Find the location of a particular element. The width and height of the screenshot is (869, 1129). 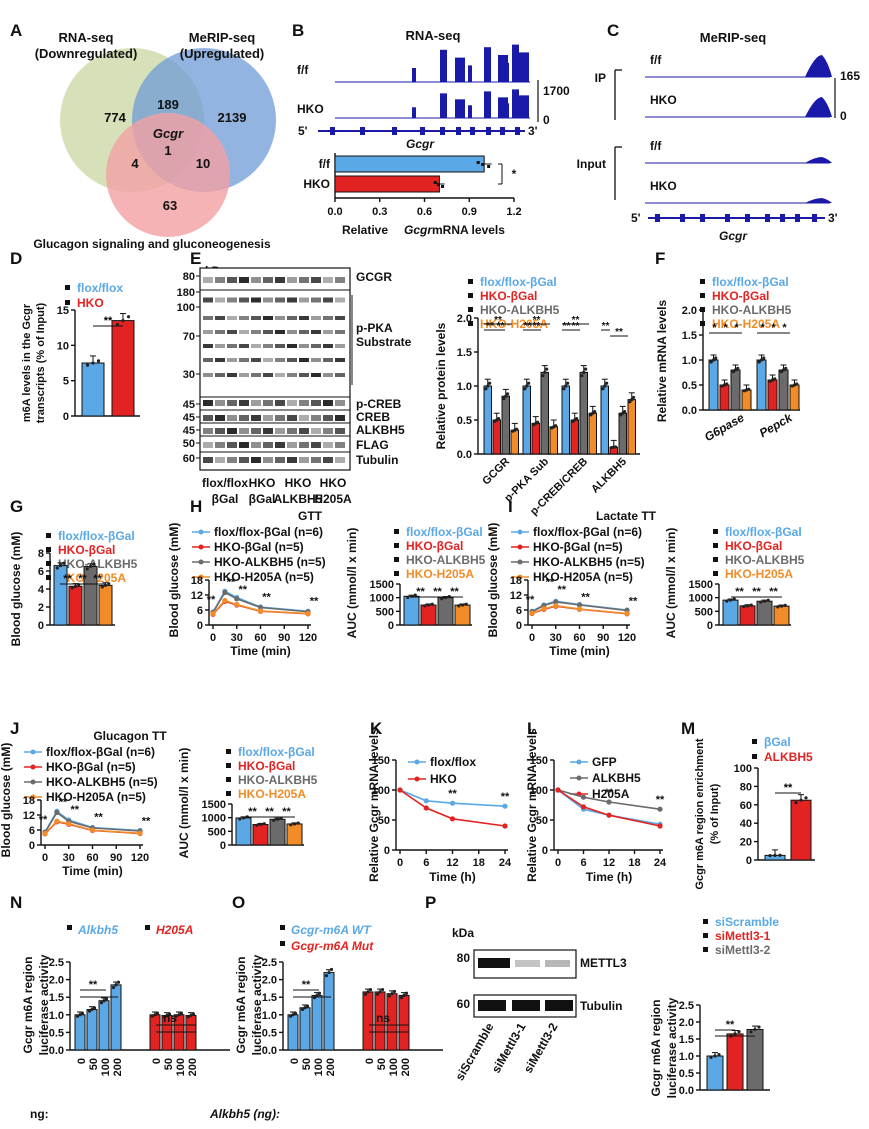

legend-entry: H205A is located at coordinates (611, 794).